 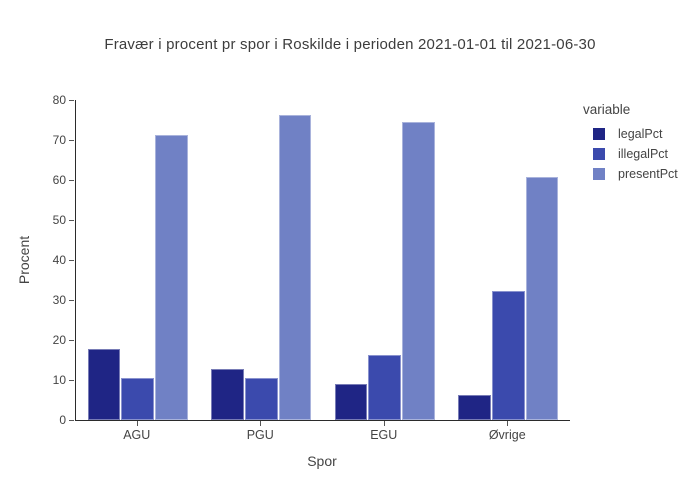 What do you see at coordinates (261, 260) in the screenshot?
I see `bar-group-PGU` at bounding box center [261, 260].